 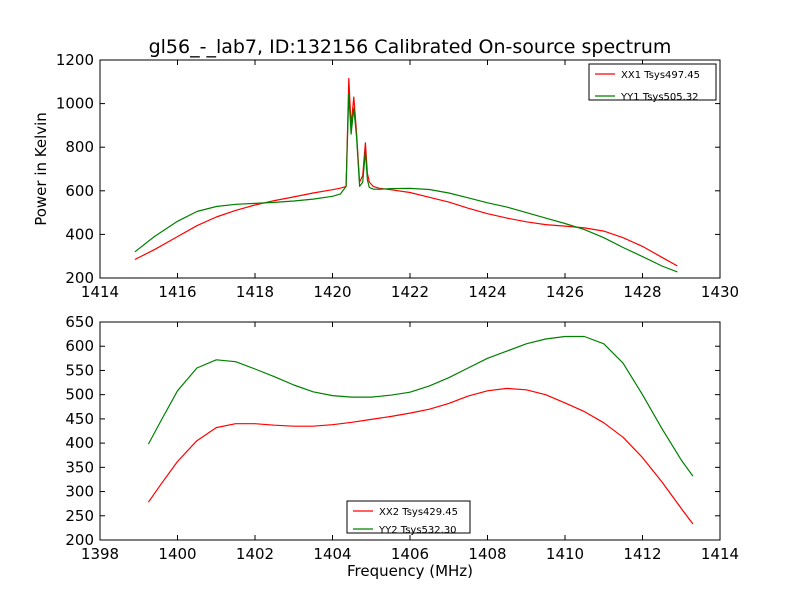 What do you see at coordinates (79, 395) in the screenshot?
I see `y-tick-label: 500` at bounding box center [79, 395].